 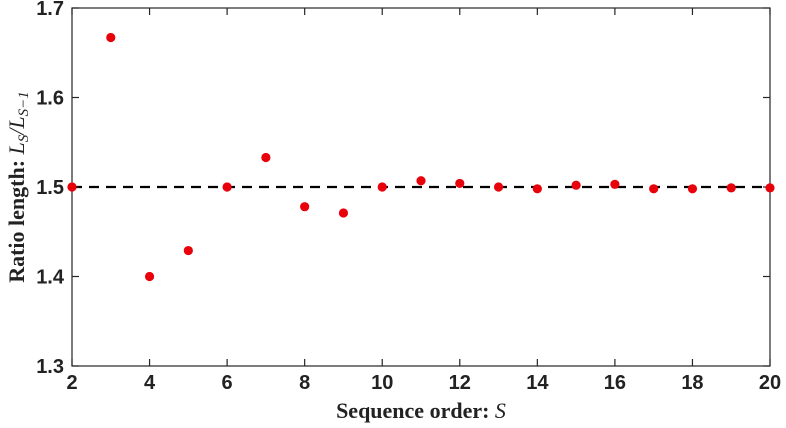 What do you see at coordinates (50, 10) in the screenshot?
I see `y-tick-label: 1.7` at bounding box center [50, 10].